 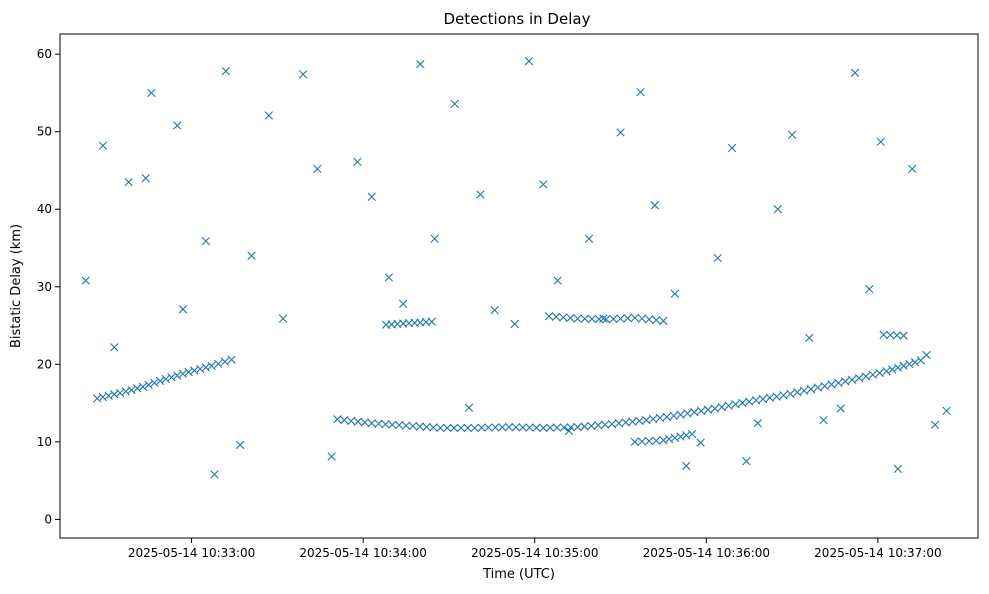 I want to click on y-tick-label: 10, so click(x=44, y=442).